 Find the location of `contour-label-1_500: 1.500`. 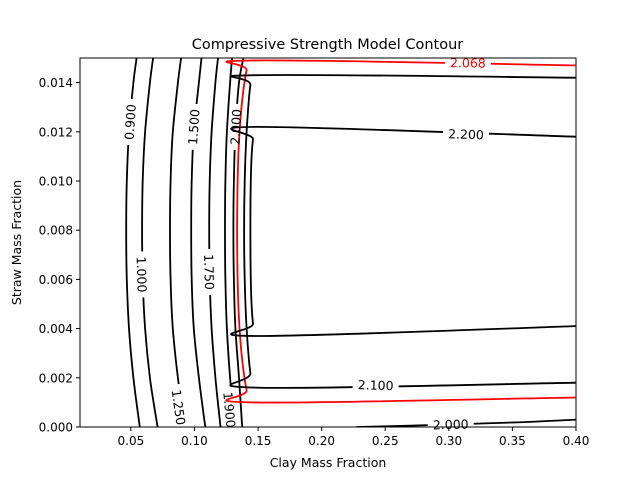

contour-label-1_500: 1.500 is located at coordinates (194, 126).